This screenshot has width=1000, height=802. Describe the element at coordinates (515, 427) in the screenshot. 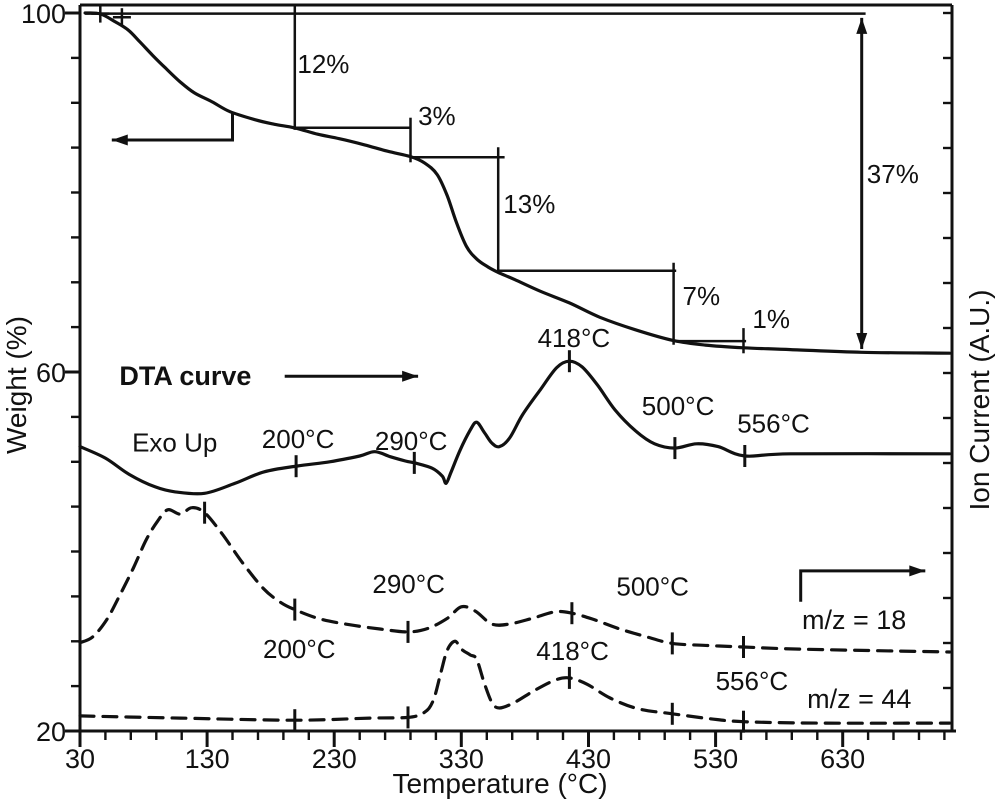

I see `series-dta` at that location.